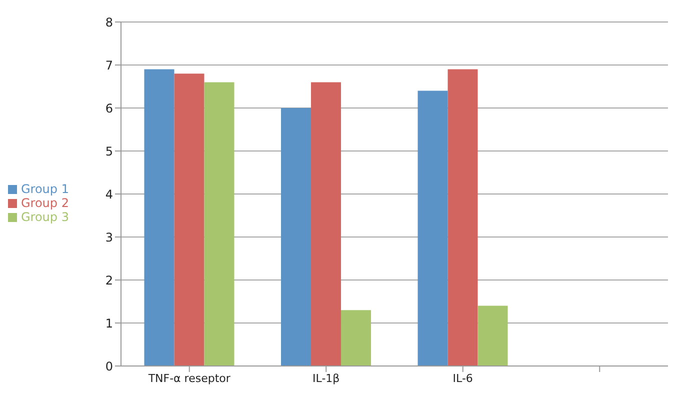  Describe the element at coordinates (109, 366) in the screenshot. I see `y-tick-label: 0` at that location.